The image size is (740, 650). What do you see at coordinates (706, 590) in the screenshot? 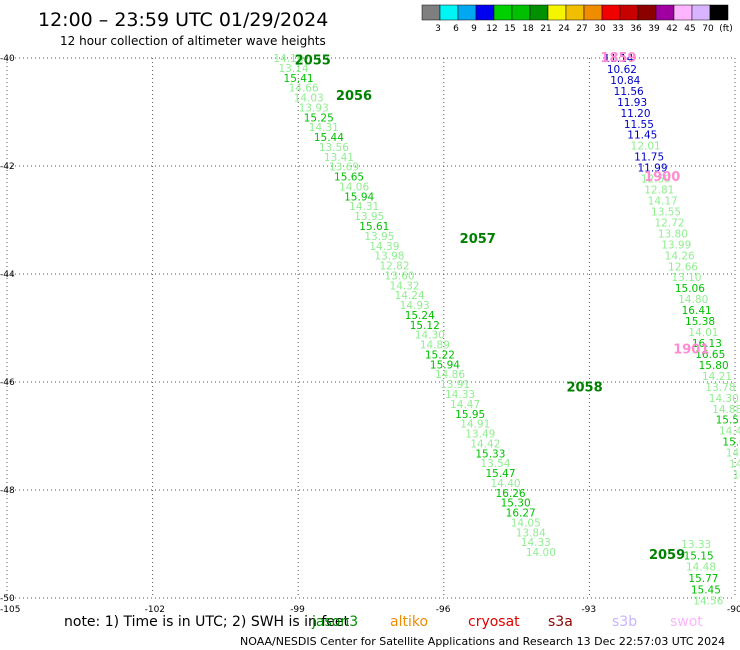
I see `wave-height-label: 15.45` at bounding box center [706, 590].